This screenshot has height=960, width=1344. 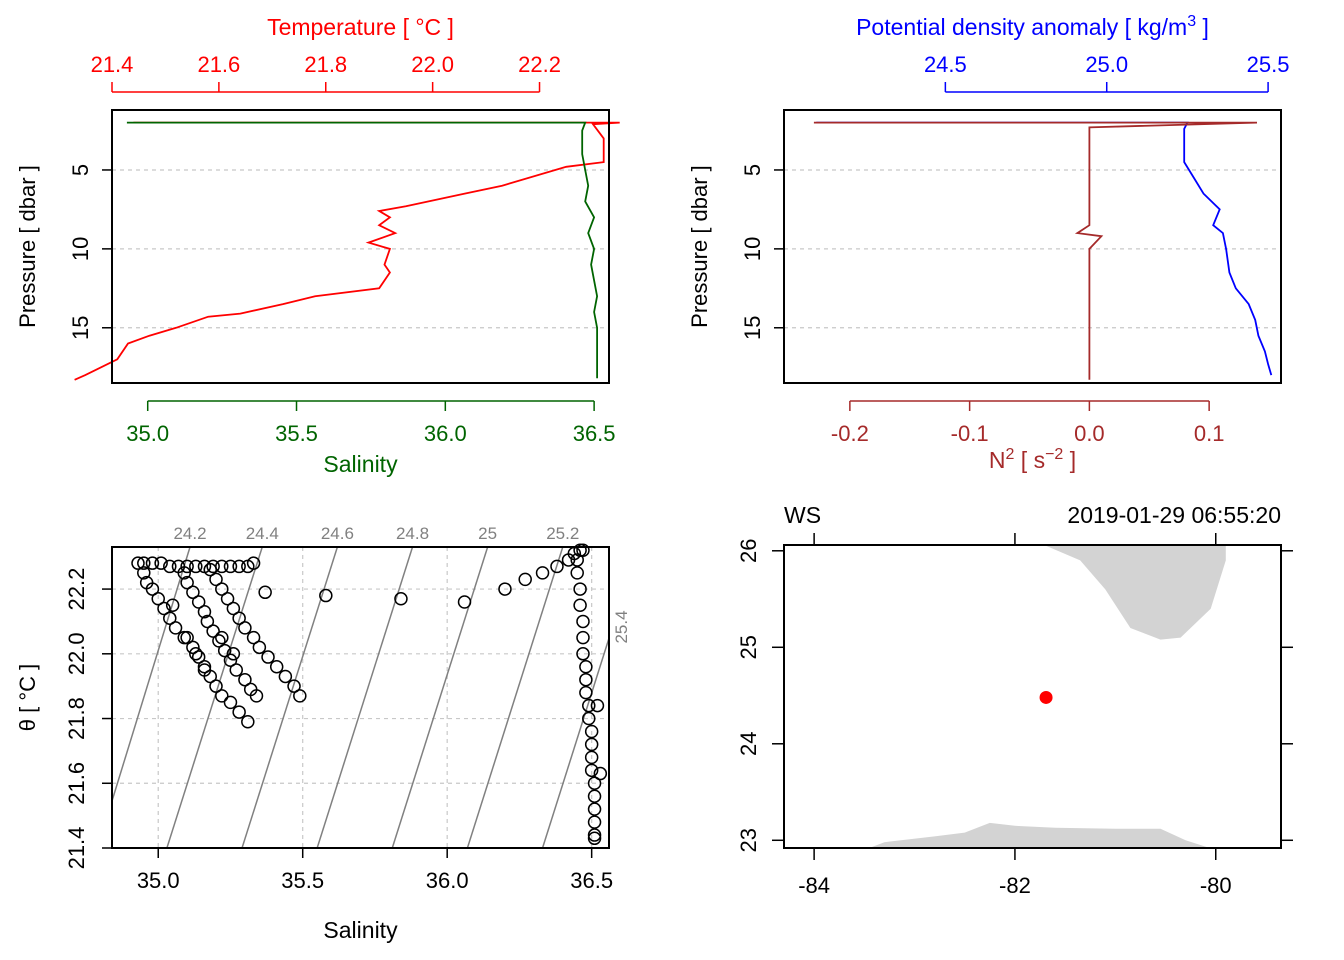 I want to click on x-tick-label: -0.2, so click(x=850, y=433).